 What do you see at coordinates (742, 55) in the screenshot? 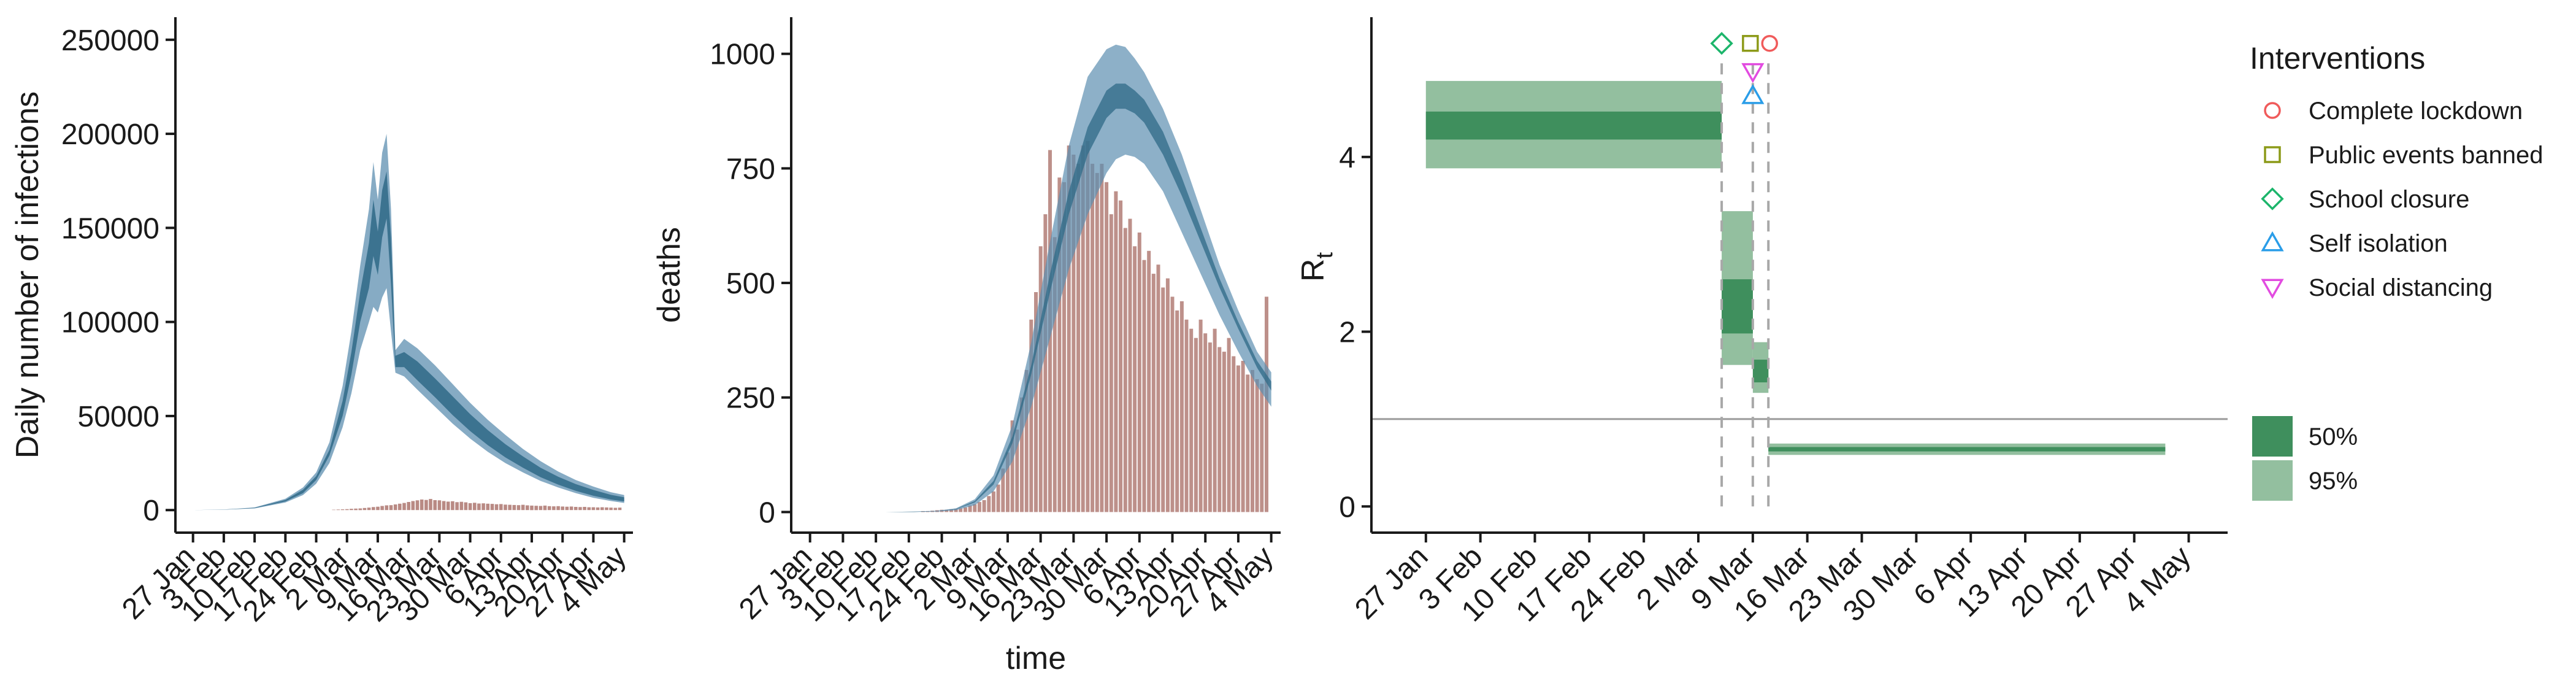
I see `y-tick-label: 1000` at bounding box center [742, 55].